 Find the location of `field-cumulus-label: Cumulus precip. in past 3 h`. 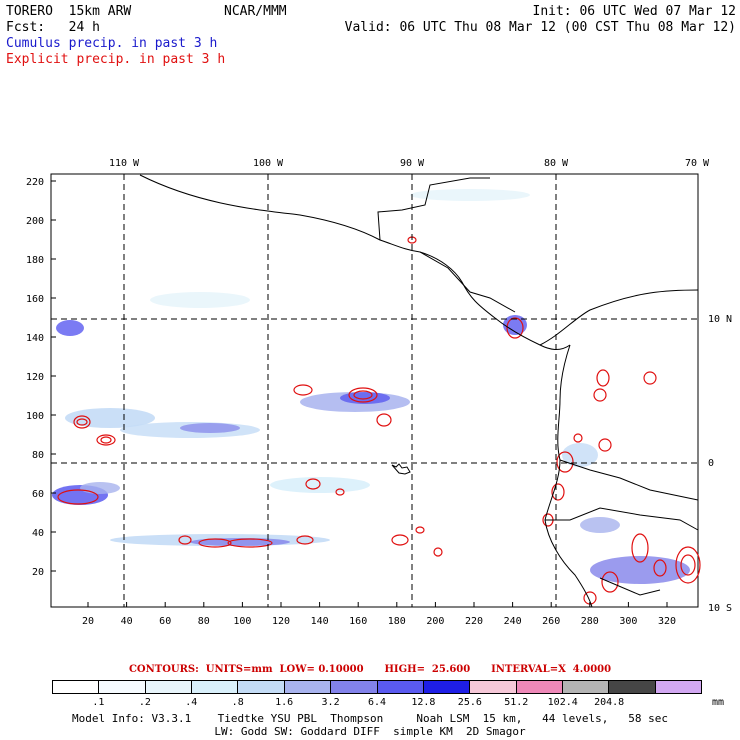

field-cumulus-label: Cumulus precip. in past 3 h is located at coordinates (112, 43).